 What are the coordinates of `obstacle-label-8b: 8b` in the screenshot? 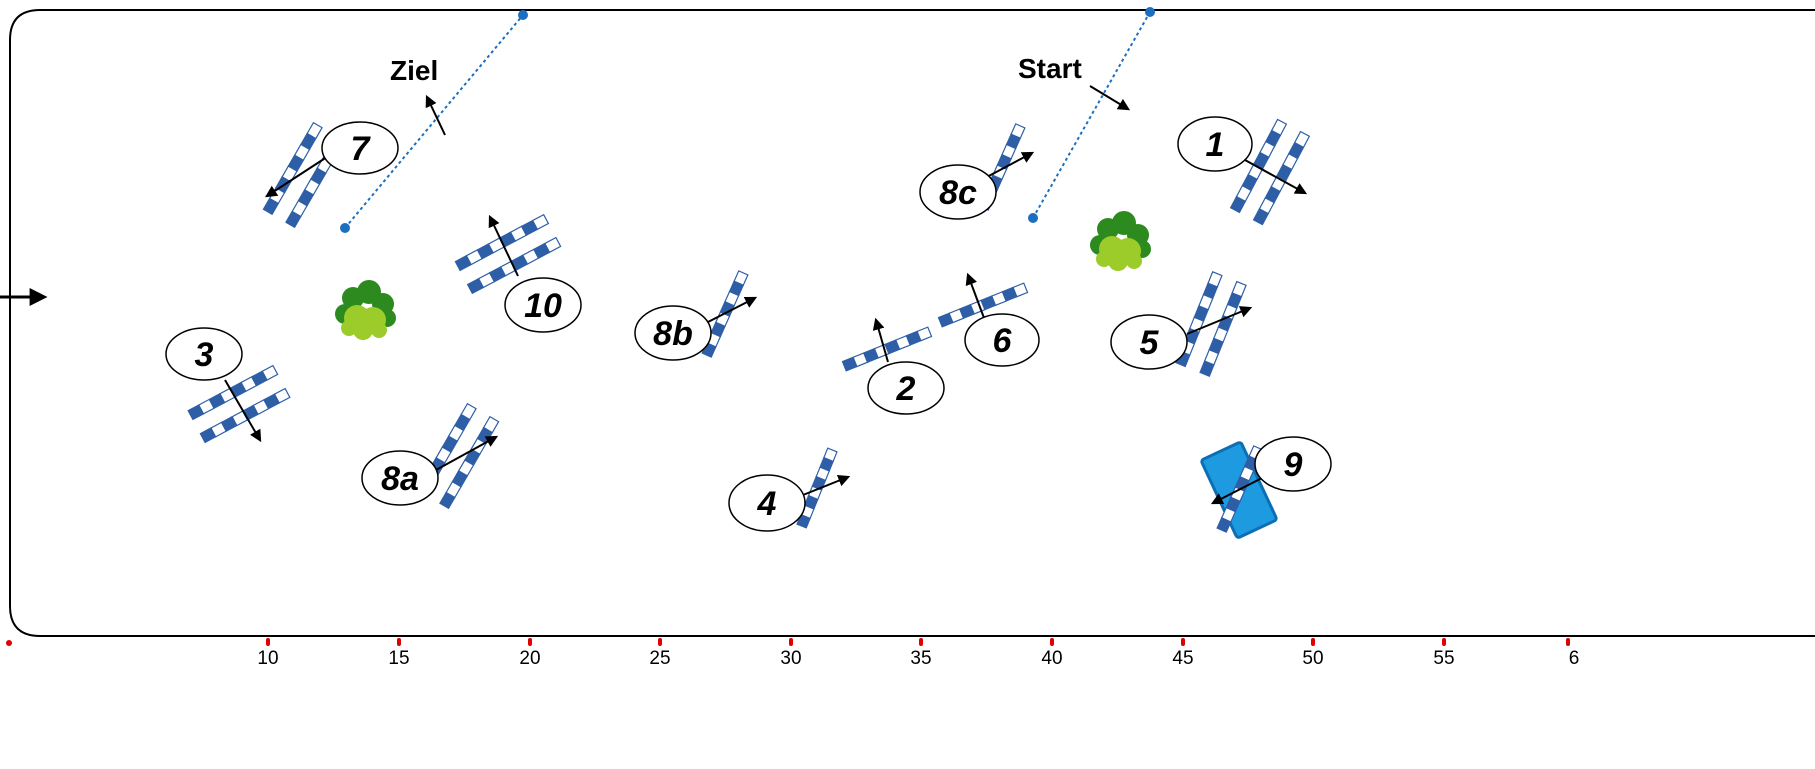 It's located at (673, 333).